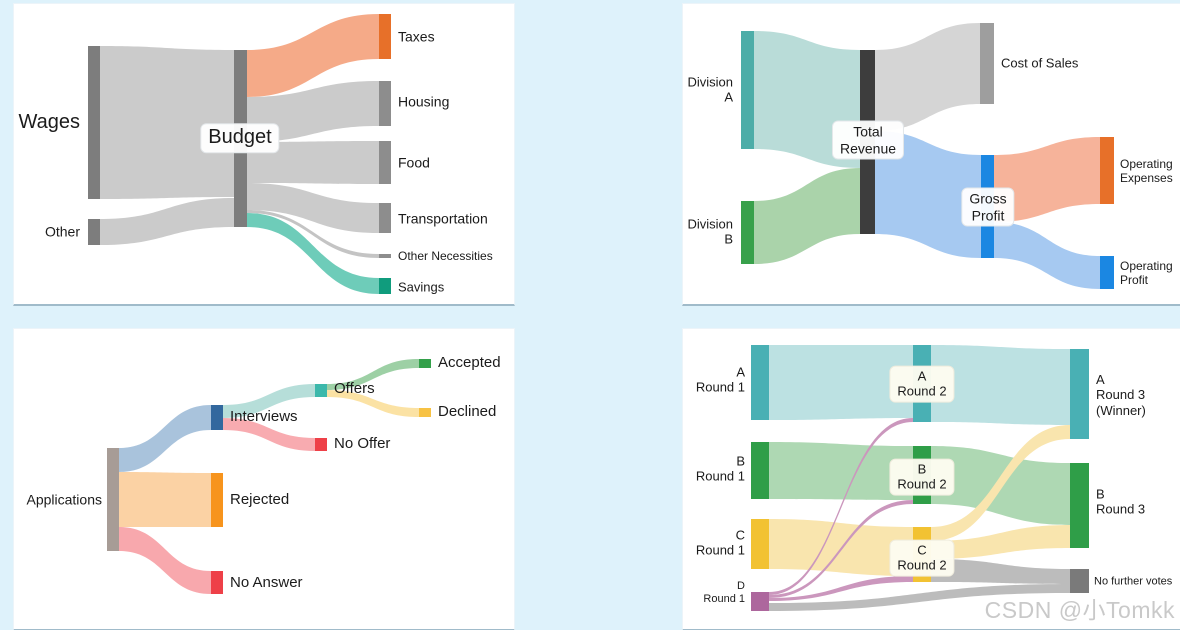  What do you see at coordinates (321, 444) in the screenshot?
I see `node-no-offer` at bounding box center [321, 444].